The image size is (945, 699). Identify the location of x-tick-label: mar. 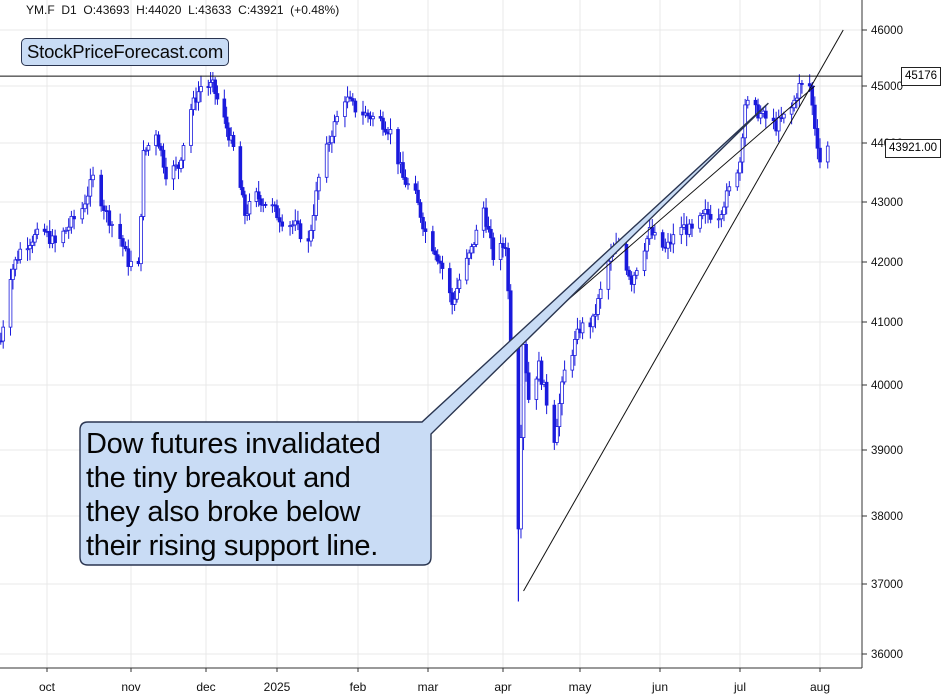
(428, 687).